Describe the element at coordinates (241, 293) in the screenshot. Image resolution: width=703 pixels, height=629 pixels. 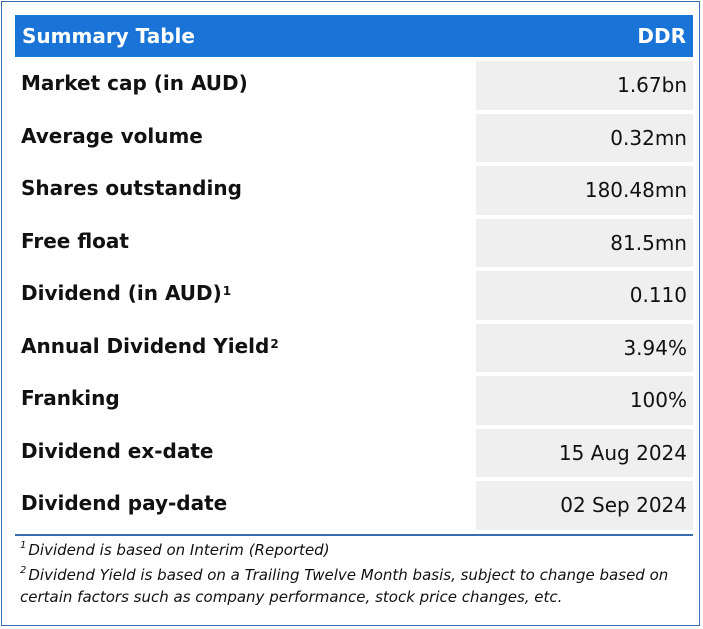
I see `row-label: Dividend (in AUD) 1` at that location.